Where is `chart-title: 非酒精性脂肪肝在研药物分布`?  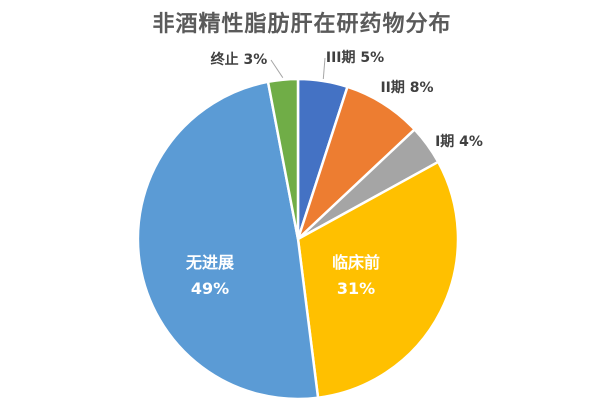
chart-title: 非酒精性脂肪肝在研药物分布 is located at coordinates (302, 24).